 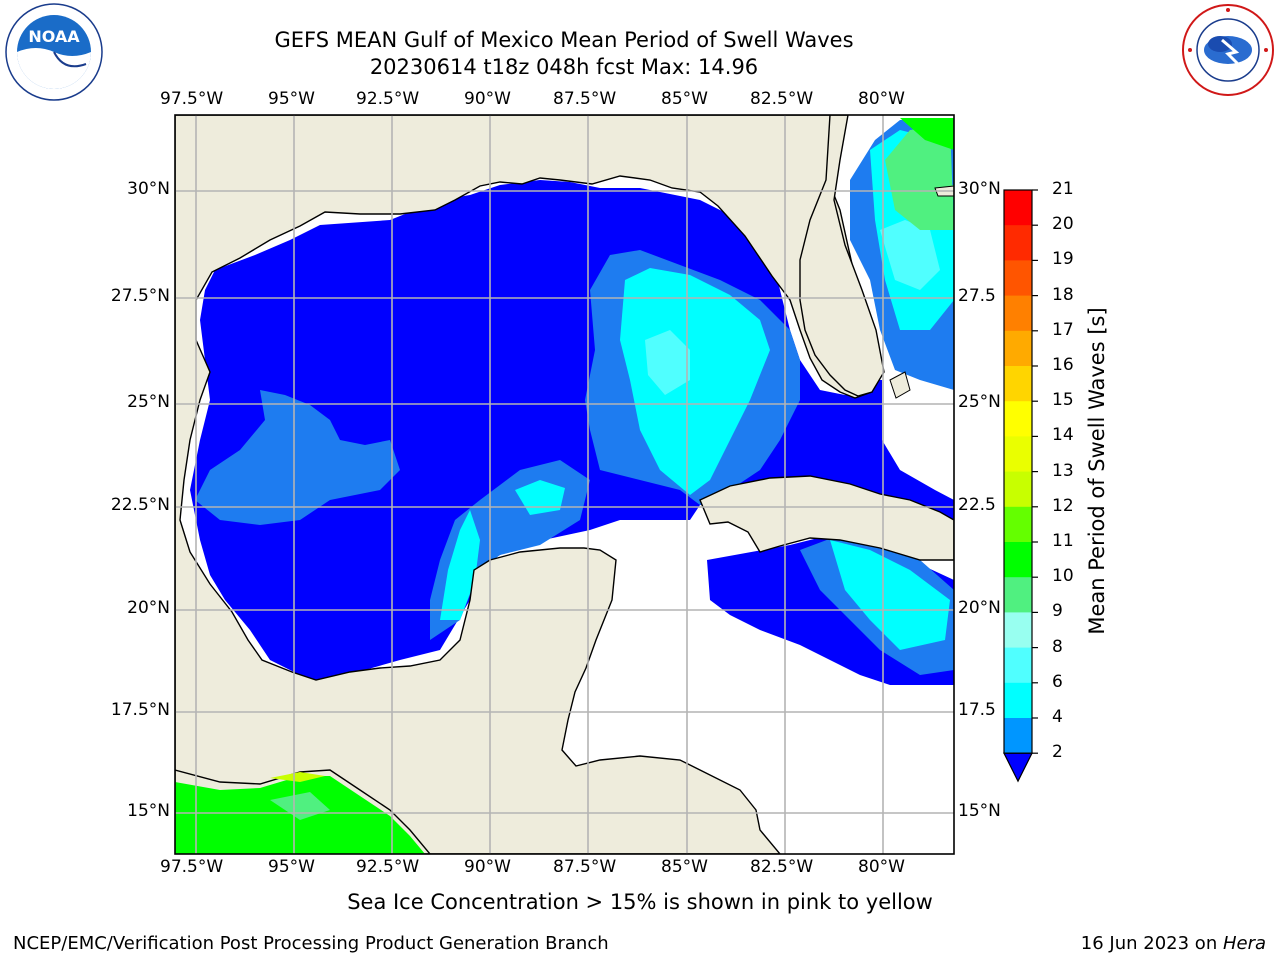 What do you see at coordinates (192, 99) in the screenshot?
I see `lon-label-top: 97.5°W` at bounding box center [192, 99].